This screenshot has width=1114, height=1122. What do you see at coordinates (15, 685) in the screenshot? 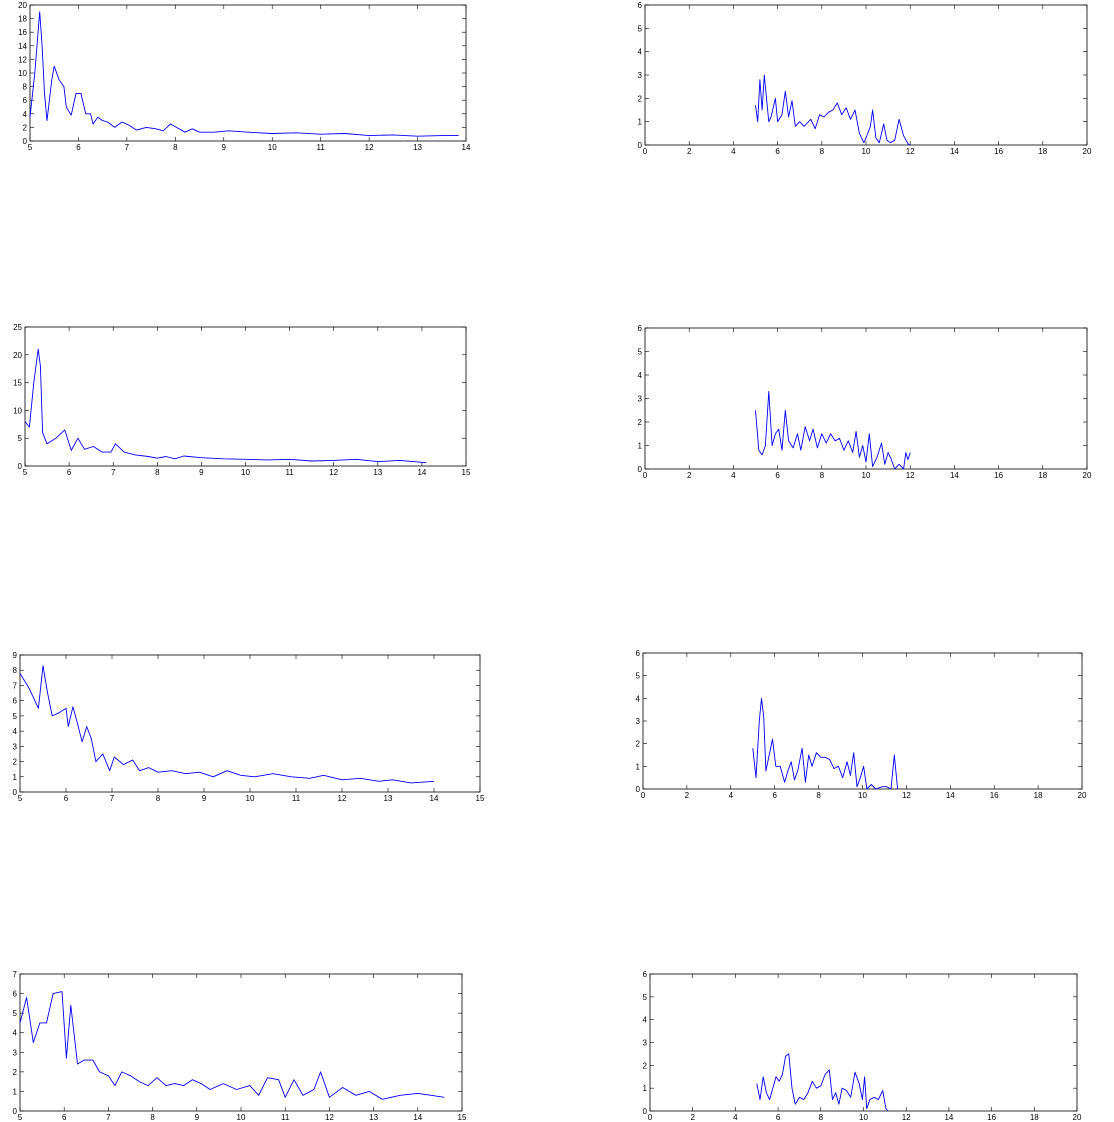
I see `y-tick-label: 7` at bounding box center [15, 685].